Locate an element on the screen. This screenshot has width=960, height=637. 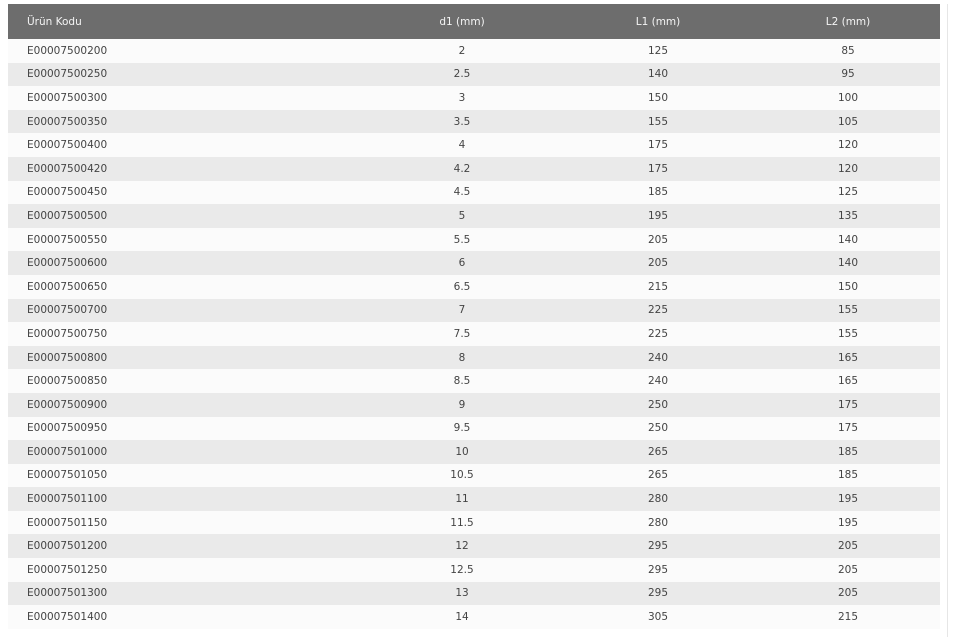
table-header-row: Ürün Kodu d1 (mm) L1 (mm) L2 (mm) is located at coordinates (474, 21).